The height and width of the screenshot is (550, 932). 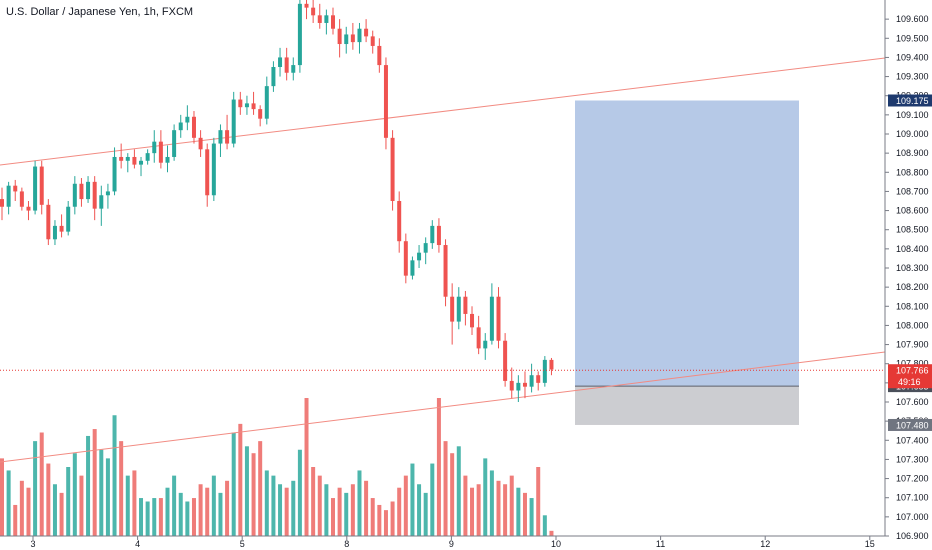 What do you see at coordinates (687, 405) in the screenshot?
I see `loss-zone` at bounding box center [687, 405].